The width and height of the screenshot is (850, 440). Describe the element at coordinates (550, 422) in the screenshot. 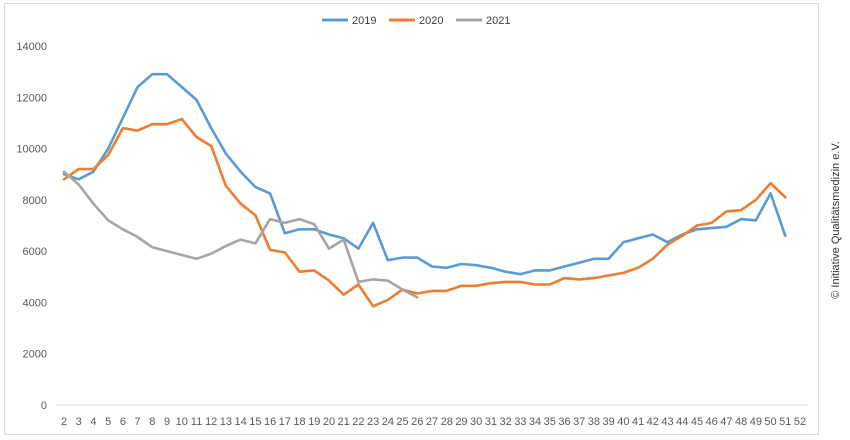

I see `x-tick-label: 35` at that location.